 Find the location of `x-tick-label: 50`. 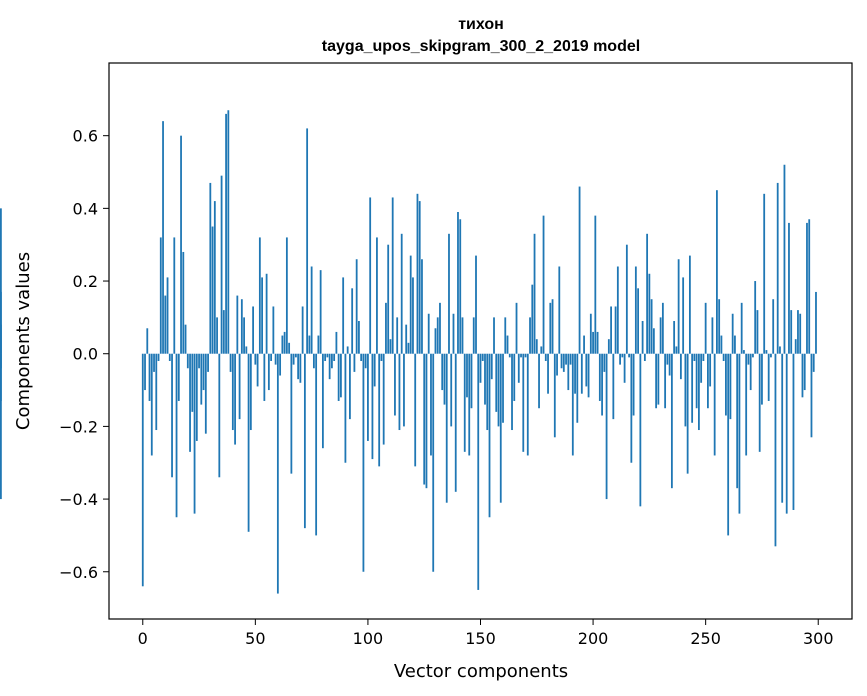

x-tick-label: 50 is located at coordinates (255, 638).